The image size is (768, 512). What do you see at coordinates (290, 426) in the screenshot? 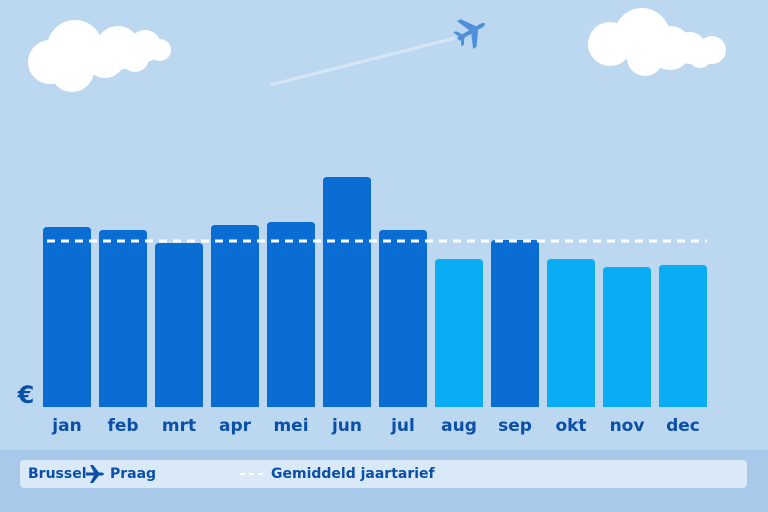
I see `x-tick-label: mei` at bounding box center [290, 426].